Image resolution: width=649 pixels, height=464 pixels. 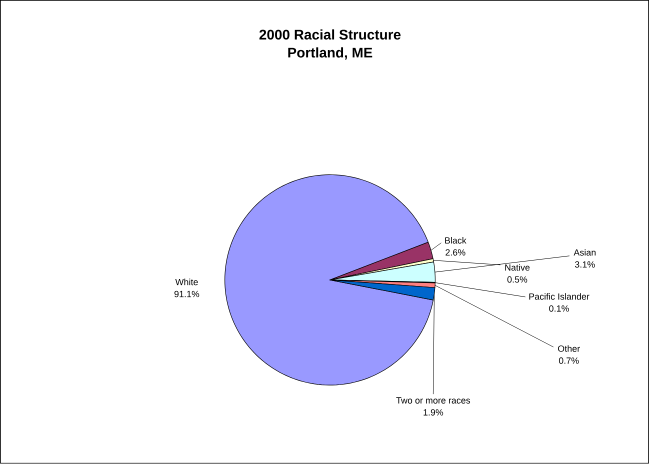 I want to click on data-label: 0.1%, so click(x=559, y=309).